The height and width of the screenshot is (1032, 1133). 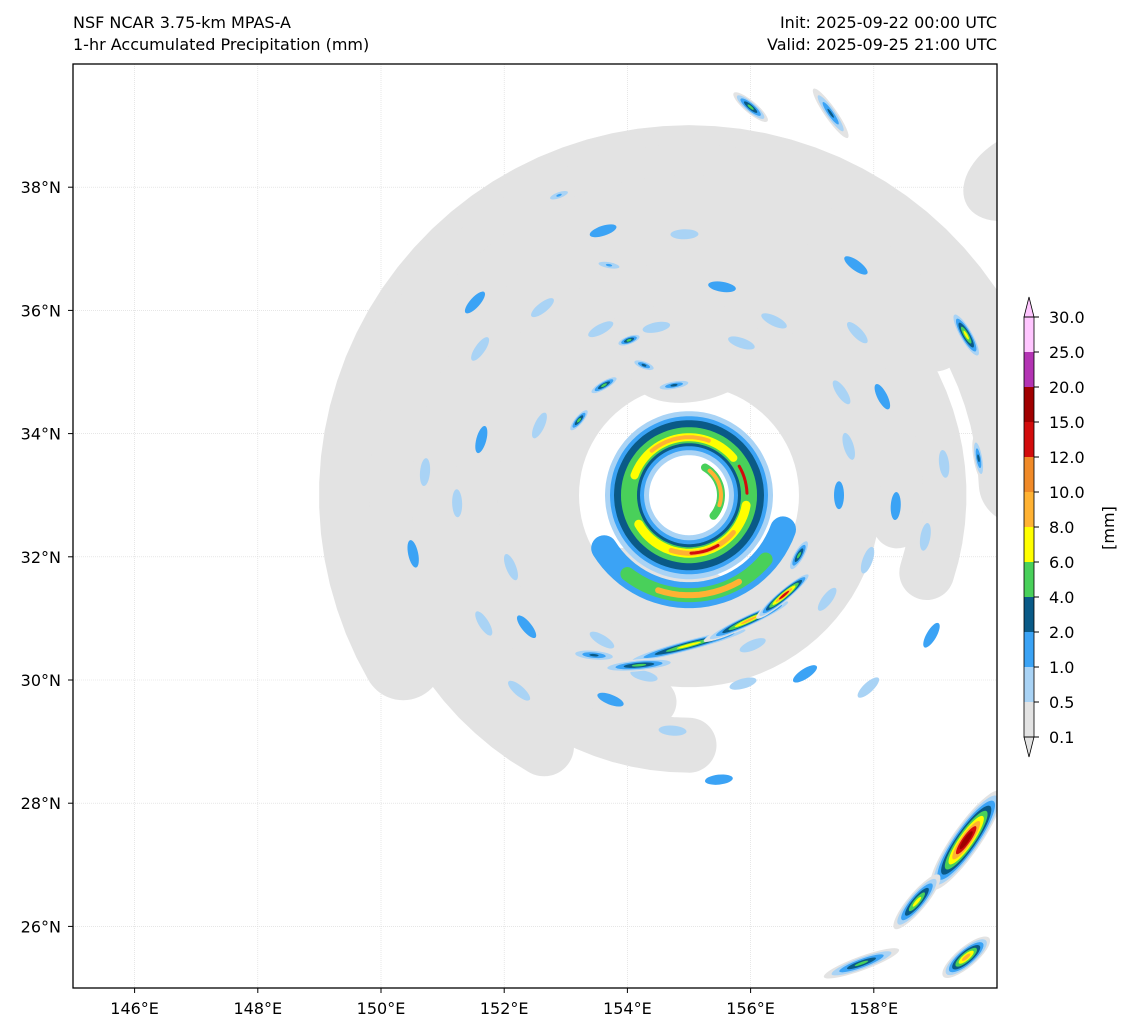 I want to click on init-time: Init: 2025-09-22 00:00 UTC, so click(x=888, y=22).